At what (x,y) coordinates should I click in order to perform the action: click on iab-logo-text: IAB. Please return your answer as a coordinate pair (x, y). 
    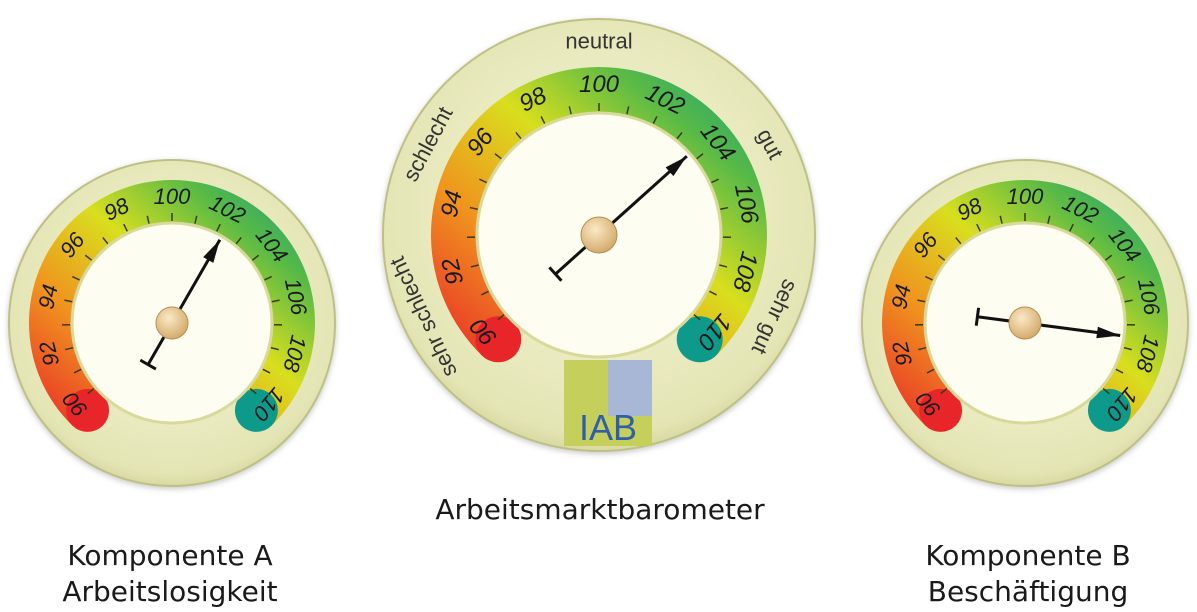
    Looking at the image, I should click on (608, 426).